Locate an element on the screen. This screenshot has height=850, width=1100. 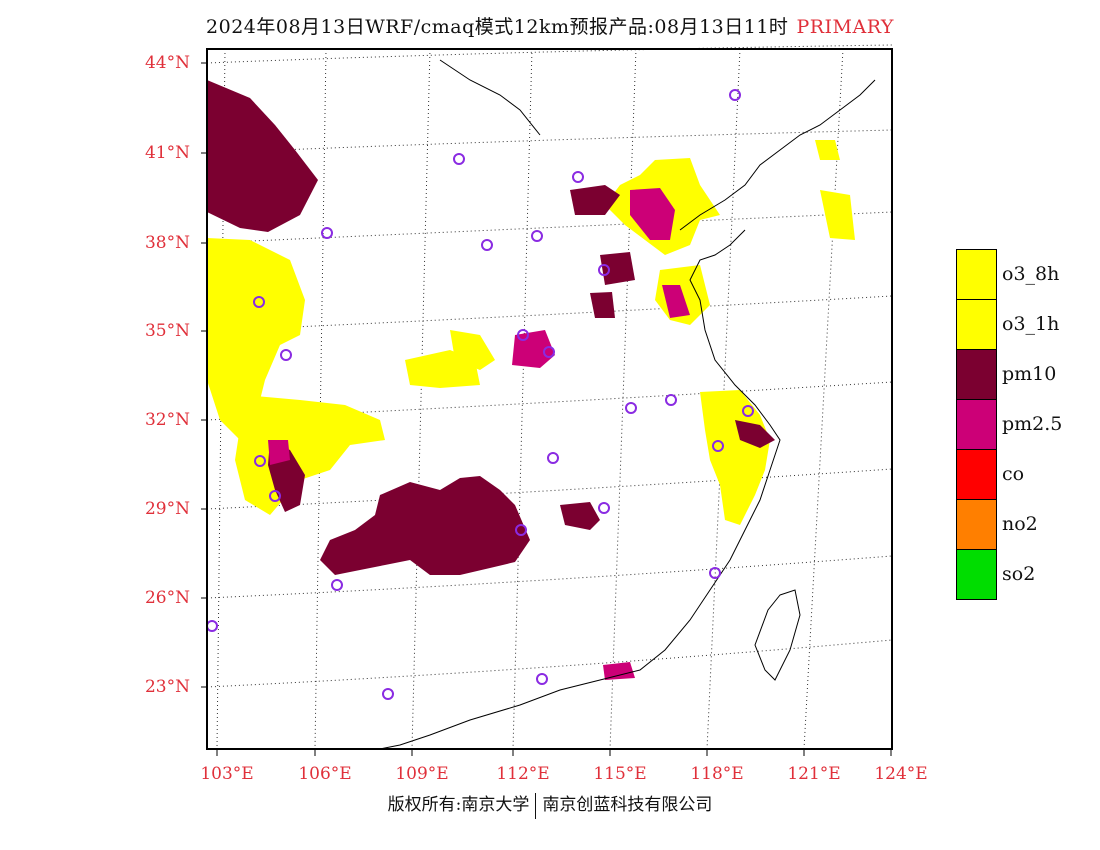
lat-label-41: 41°N is located at coordinates (167, 153).